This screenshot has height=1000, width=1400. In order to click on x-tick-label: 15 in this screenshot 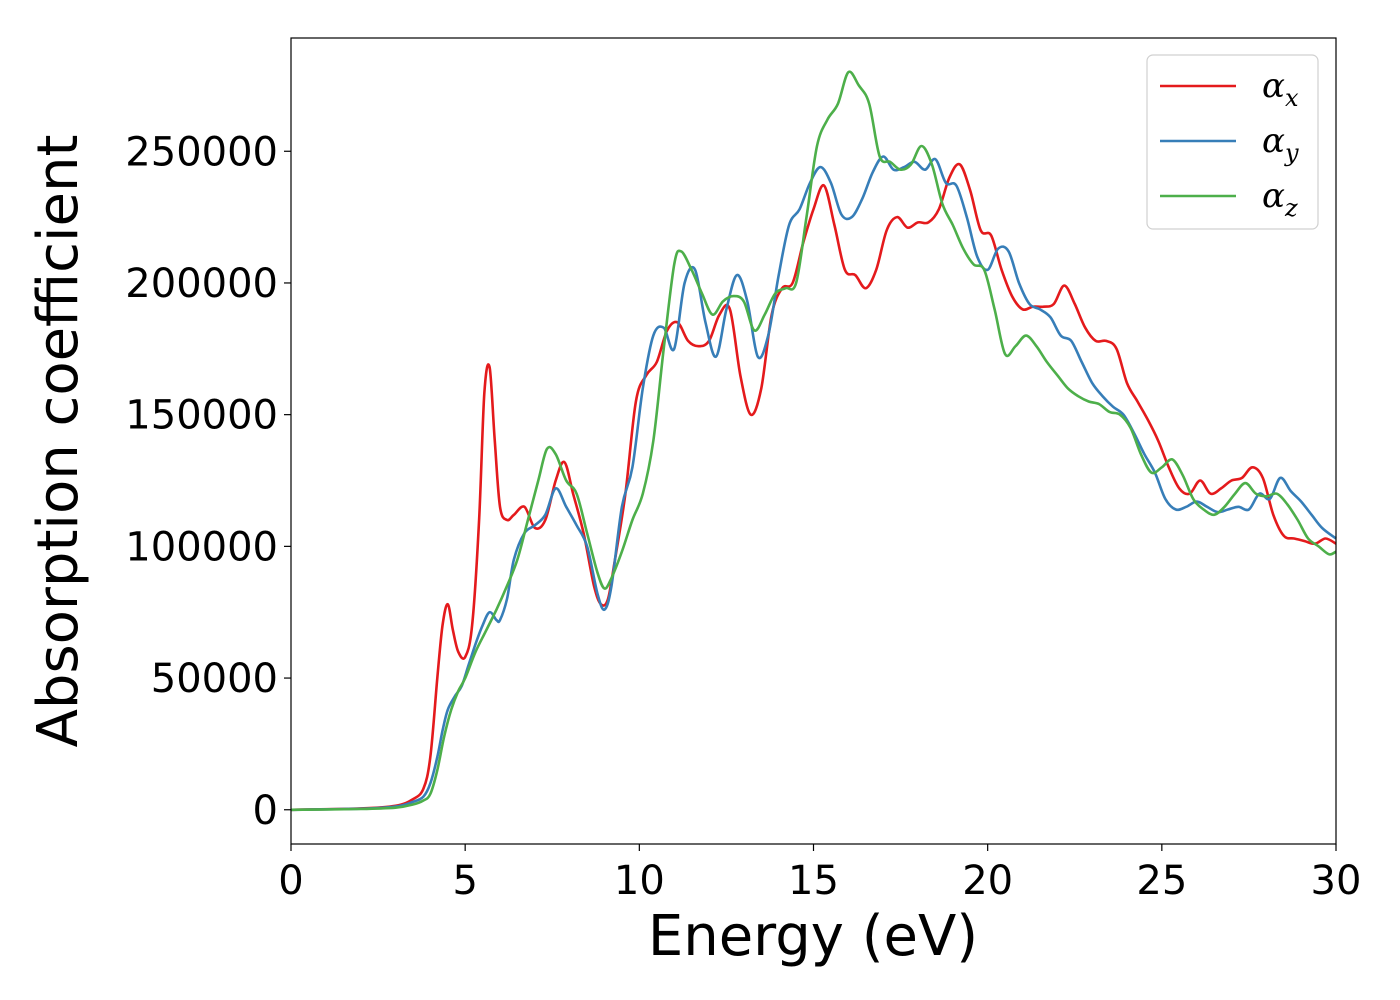, I will do `click(813, 881)`.